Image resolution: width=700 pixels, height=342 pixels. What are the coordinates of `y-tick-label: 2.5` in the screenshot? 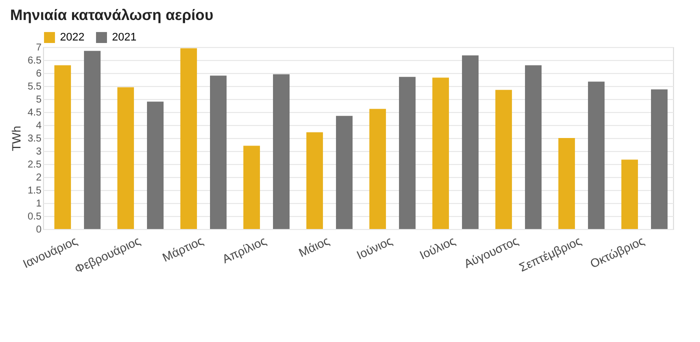 It's located at (35, 165).